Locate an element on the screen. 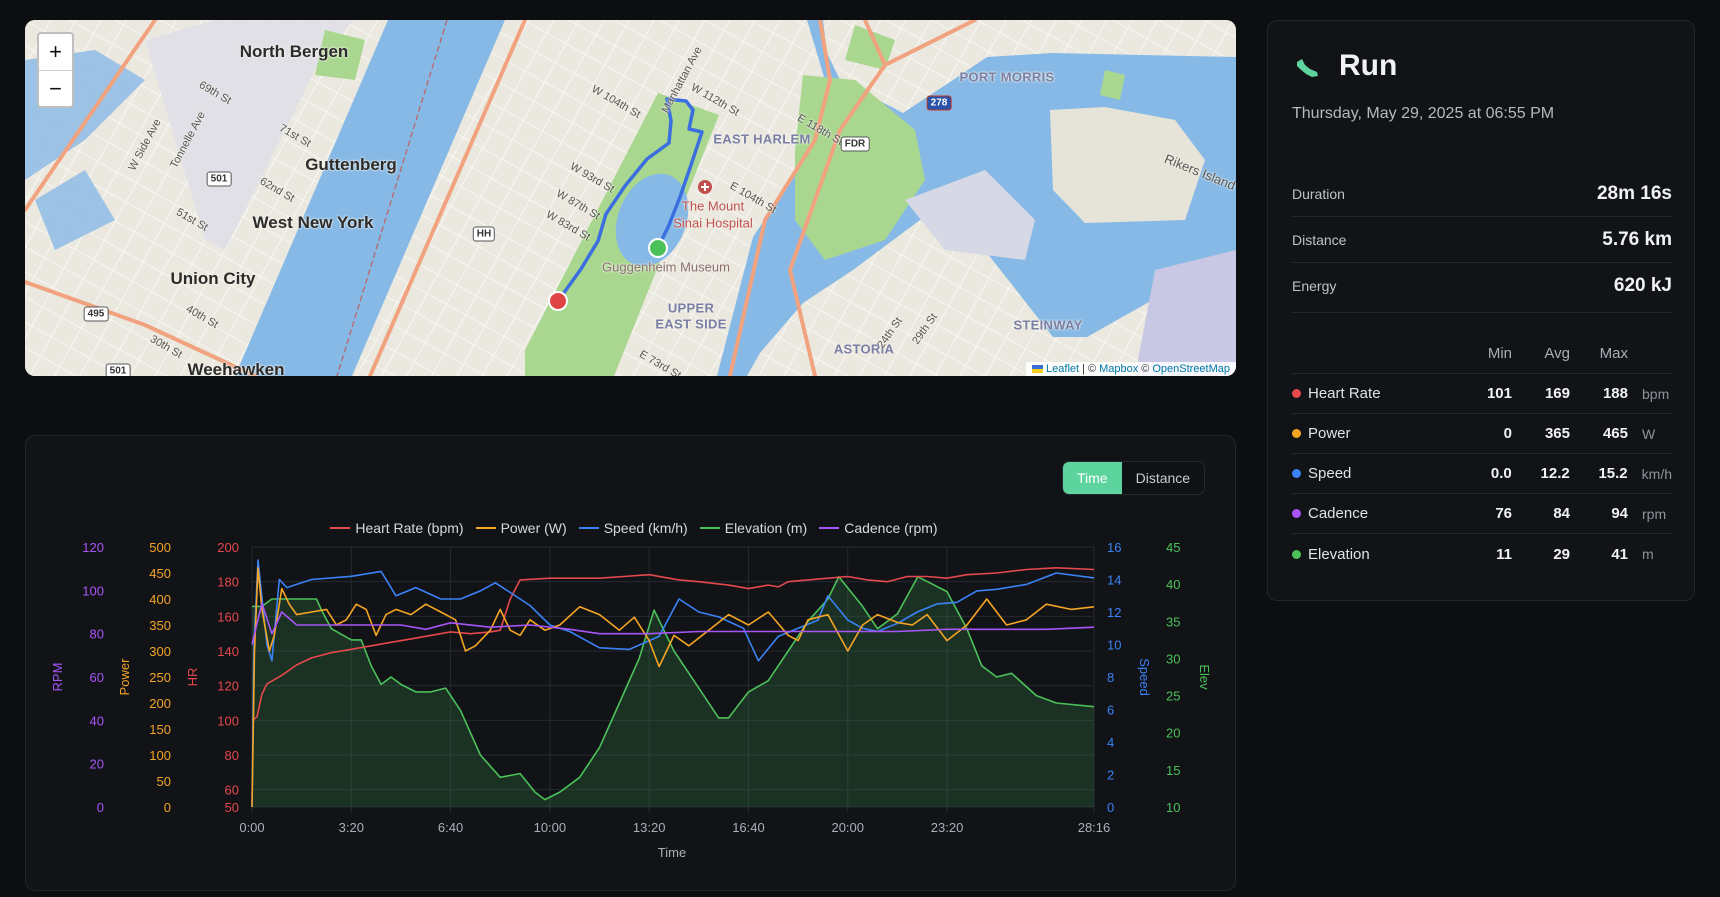 Image resolution: width=1720 pixels, height=897 pixels. legend-item: Speed (km/h) is located at coordinates (633, 528).